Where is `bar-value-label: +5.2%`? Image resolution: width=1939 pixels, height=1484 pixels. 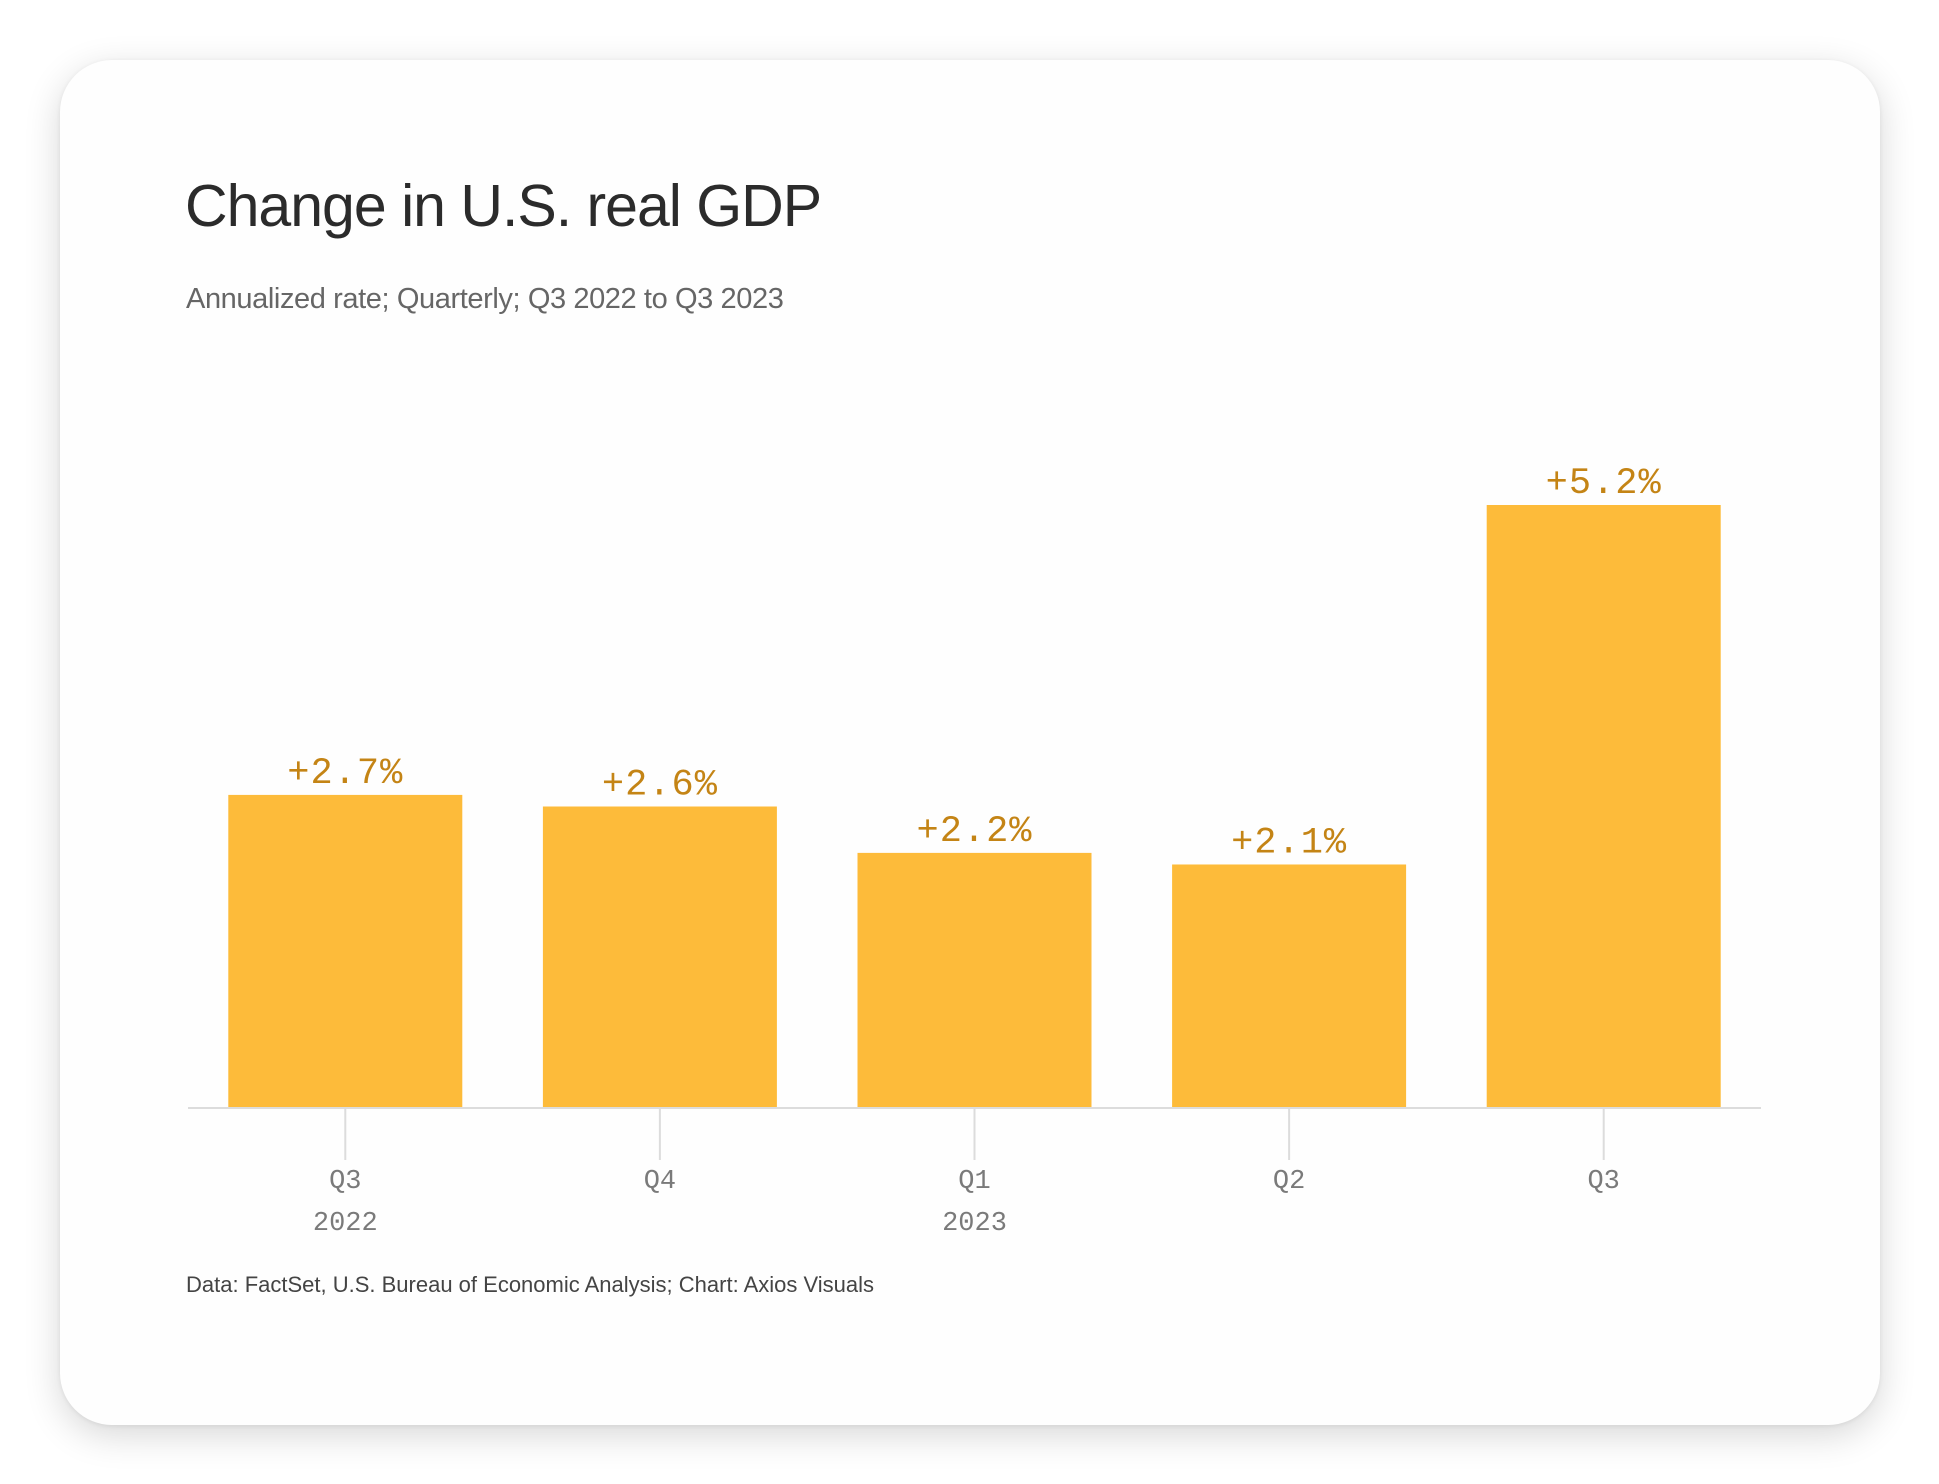 bar-value-label: +5.2% is located at coordinates (1604, 484).